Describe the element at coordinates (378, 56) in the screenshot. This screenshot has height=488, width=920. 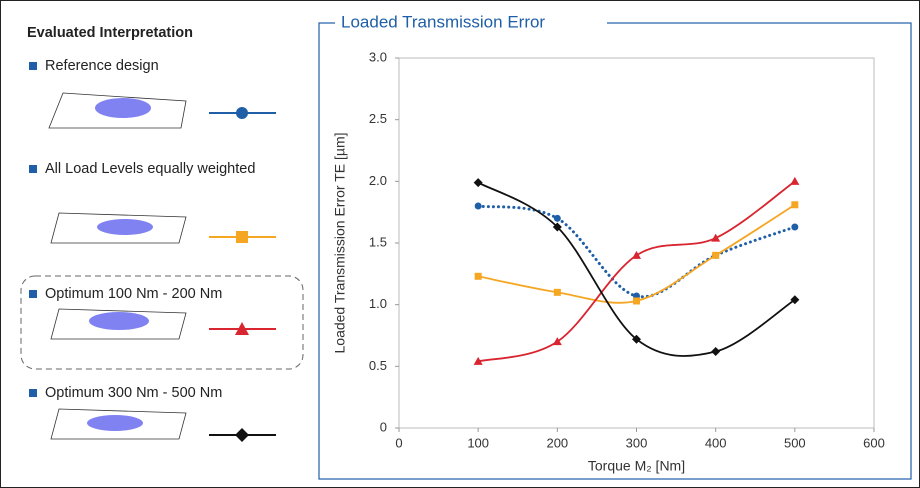
I see `y-tick-label: 3.0` at that location.